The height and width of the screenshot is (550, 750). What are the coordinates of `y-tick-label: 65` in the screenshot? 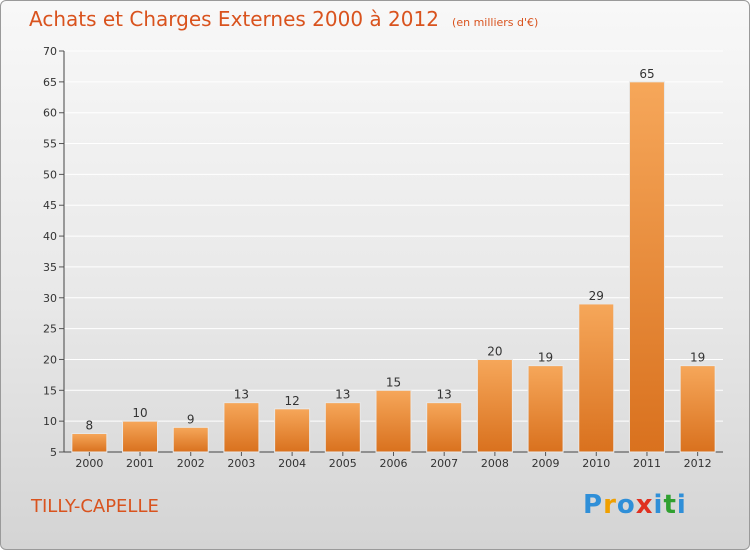 It's located at (50, 82).